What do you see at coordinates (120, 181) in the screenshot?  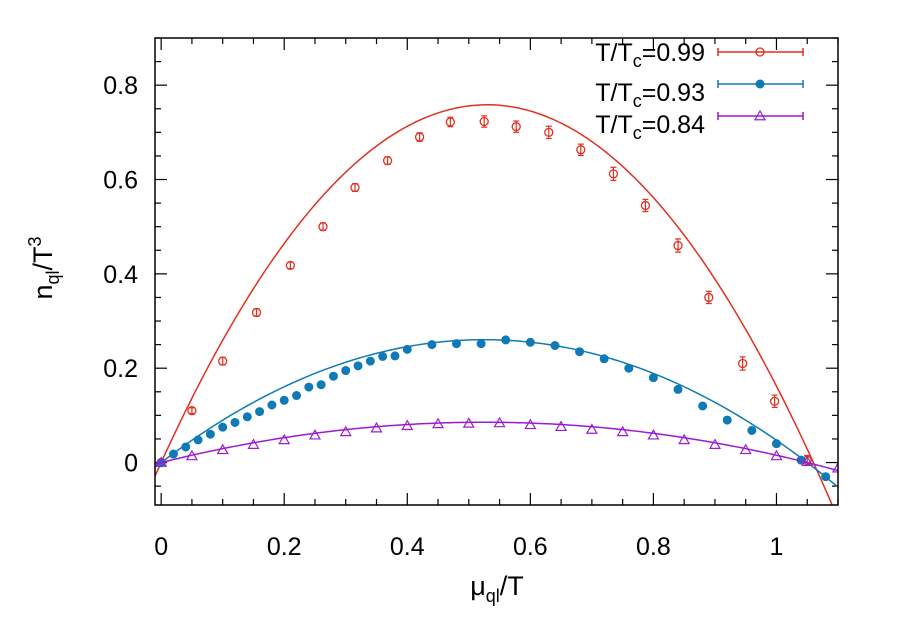 I see `y-tick-label: 0.6` at bounding box center [120, 181].